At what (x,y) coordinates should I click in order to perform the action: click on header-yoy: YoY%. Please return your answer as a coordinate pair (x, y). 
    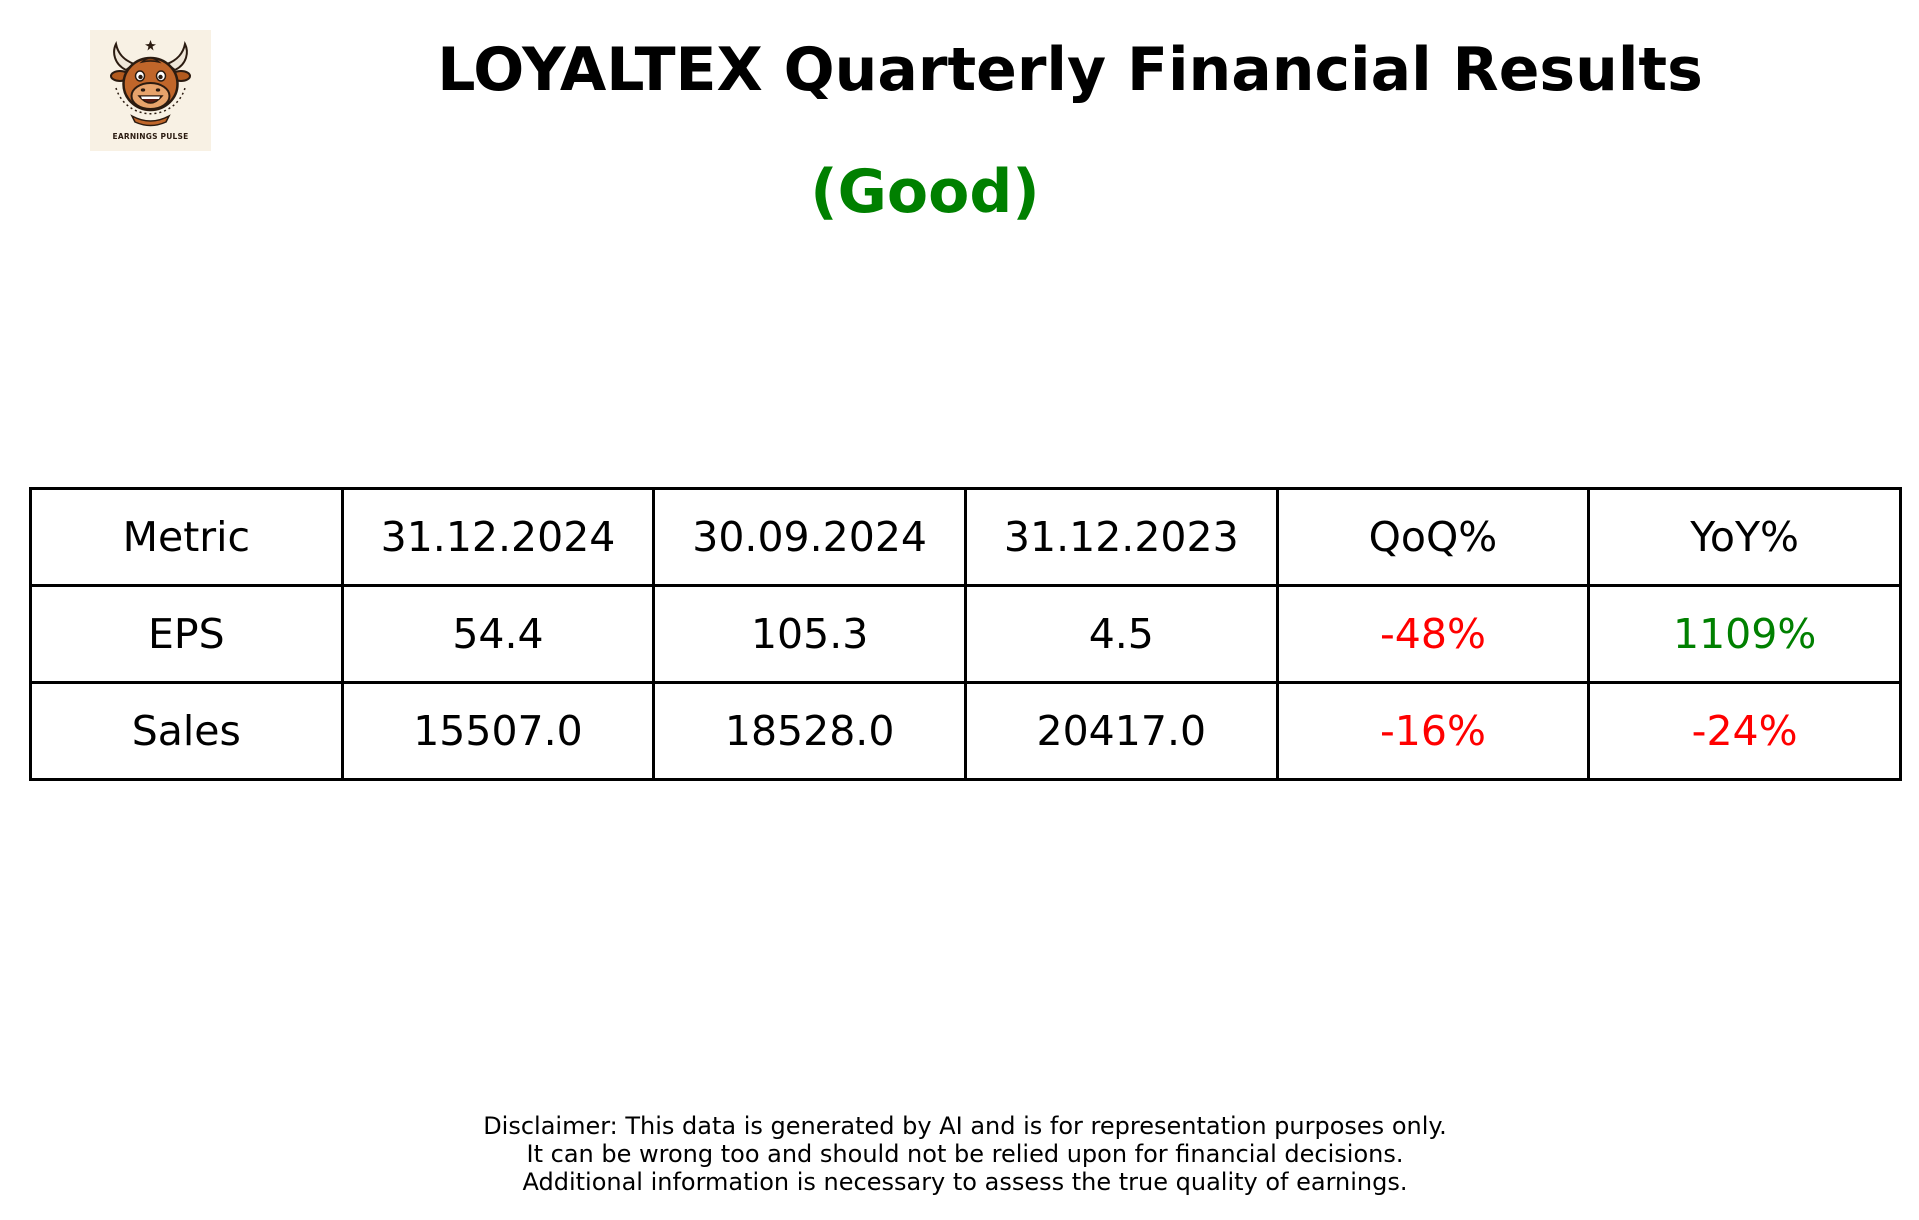
    Looking at the image, I should click on (1744, 537).